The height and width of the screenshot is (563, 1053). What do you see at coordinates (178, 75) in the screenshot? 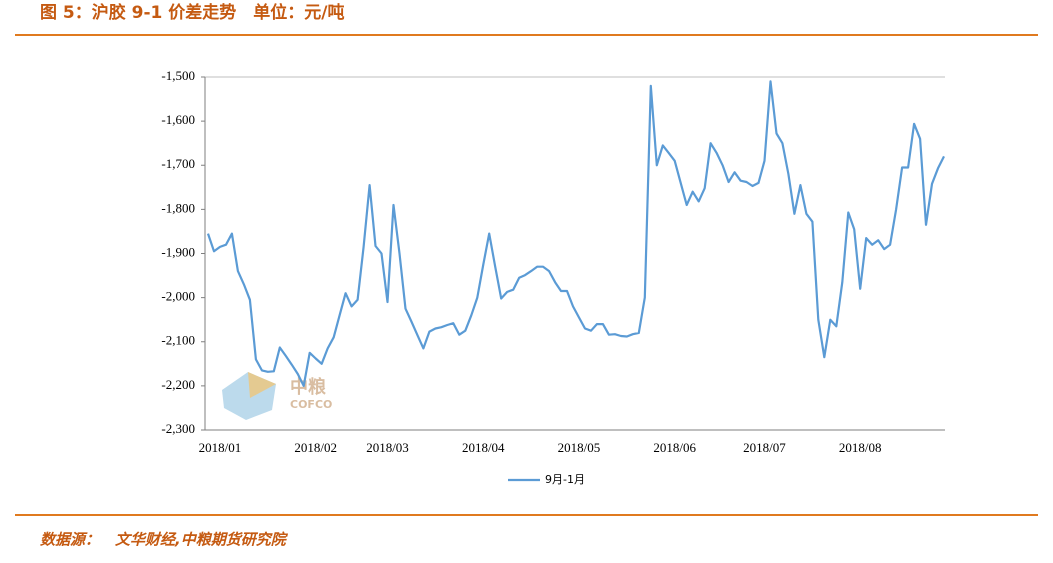
I see `y-tick-label: -1,500` at bounding box center [178, 75].